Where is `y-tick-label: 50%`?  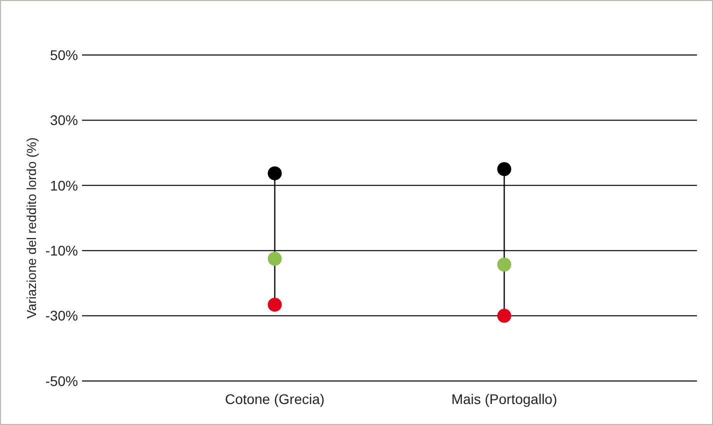
y-tick-label: 50% is located at coordinates (64, 54).